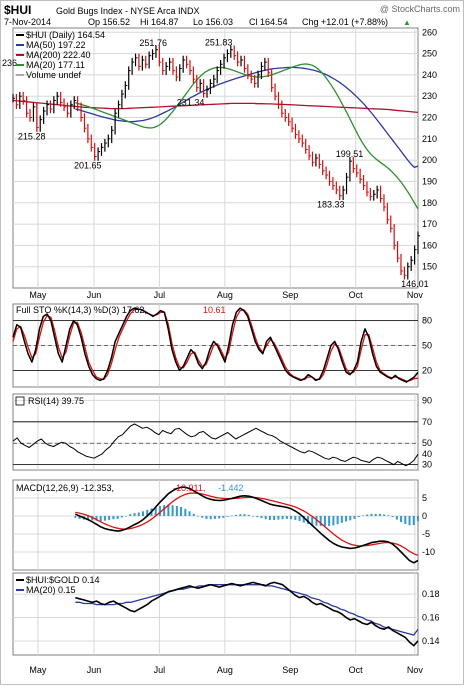 This screenshot has width=464, height=690. I want to click on price-annotation: 183.33, so click(331, 205).